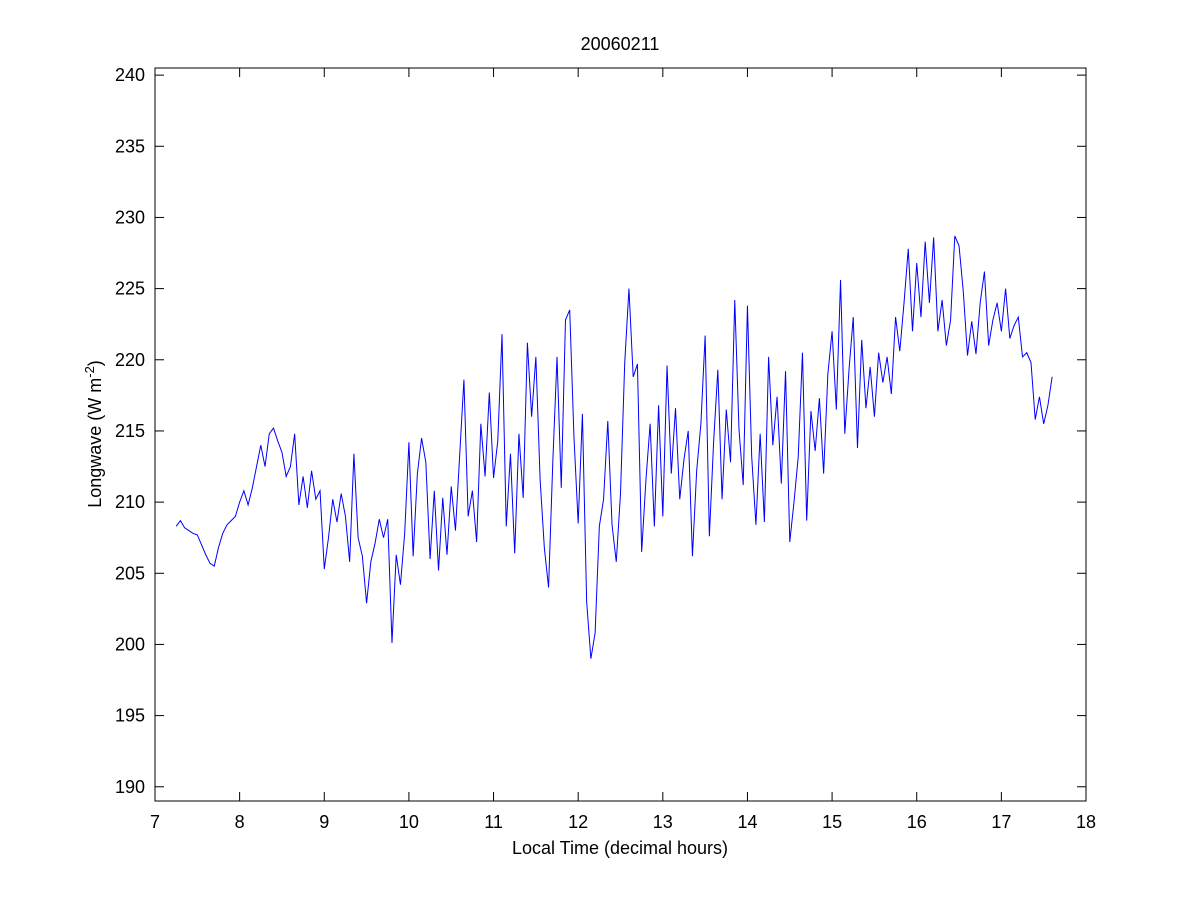 This screenshot has width=1200, height=900. What do you see at coordinates (620, 848) in the screenshot?
I see `x-axis-label: Local Time (decimal hours)` at bounding box center [620, 848].